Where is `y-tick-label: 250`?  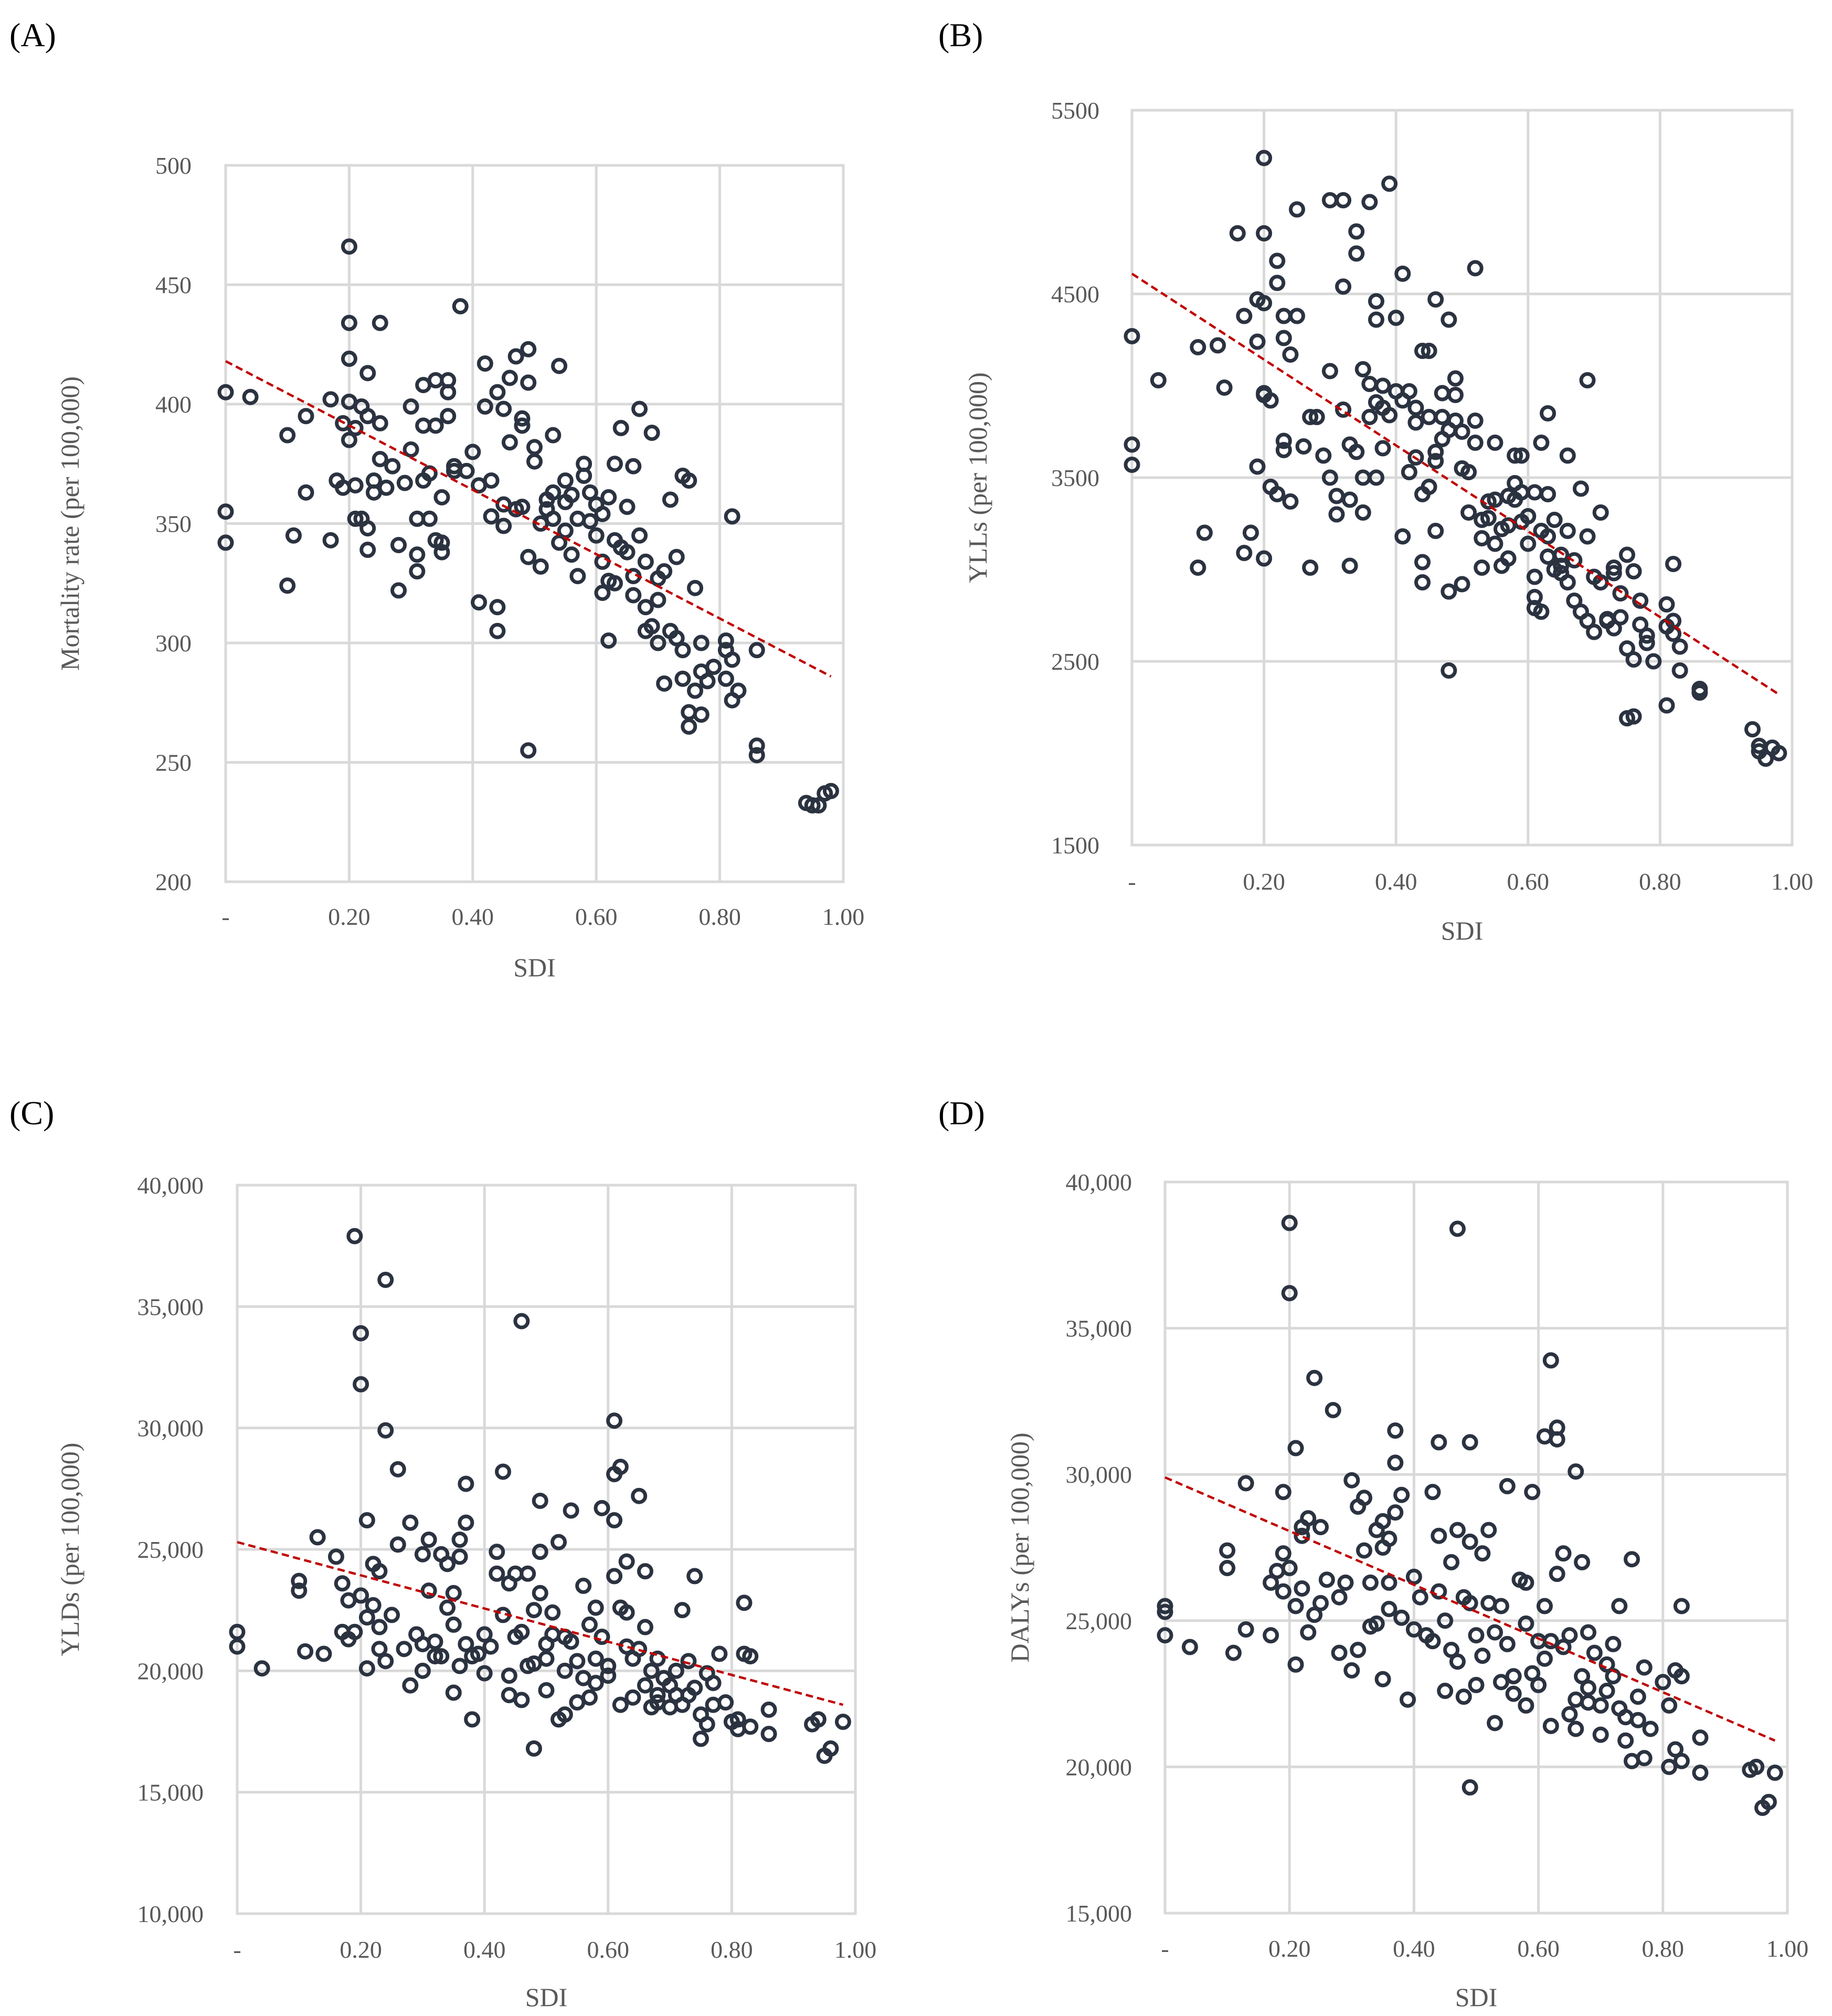 y-tick-label: 250 is located at coordinates (173, 763).